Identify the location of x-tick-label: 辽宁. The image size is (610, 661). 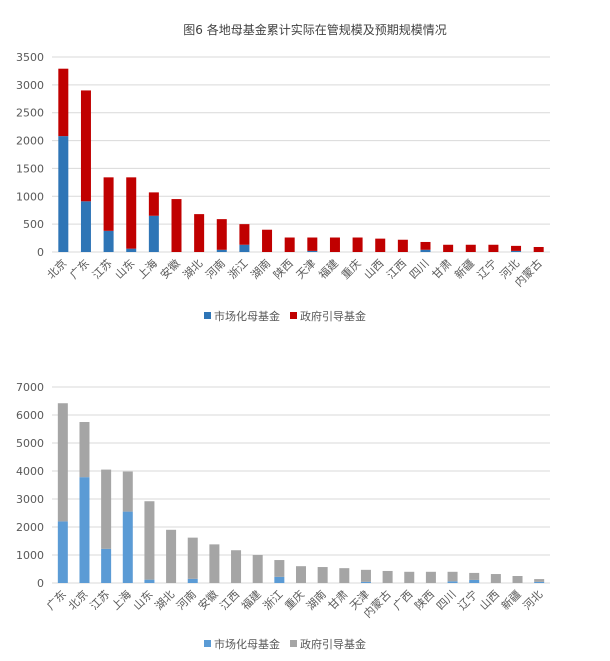
(467, 599).